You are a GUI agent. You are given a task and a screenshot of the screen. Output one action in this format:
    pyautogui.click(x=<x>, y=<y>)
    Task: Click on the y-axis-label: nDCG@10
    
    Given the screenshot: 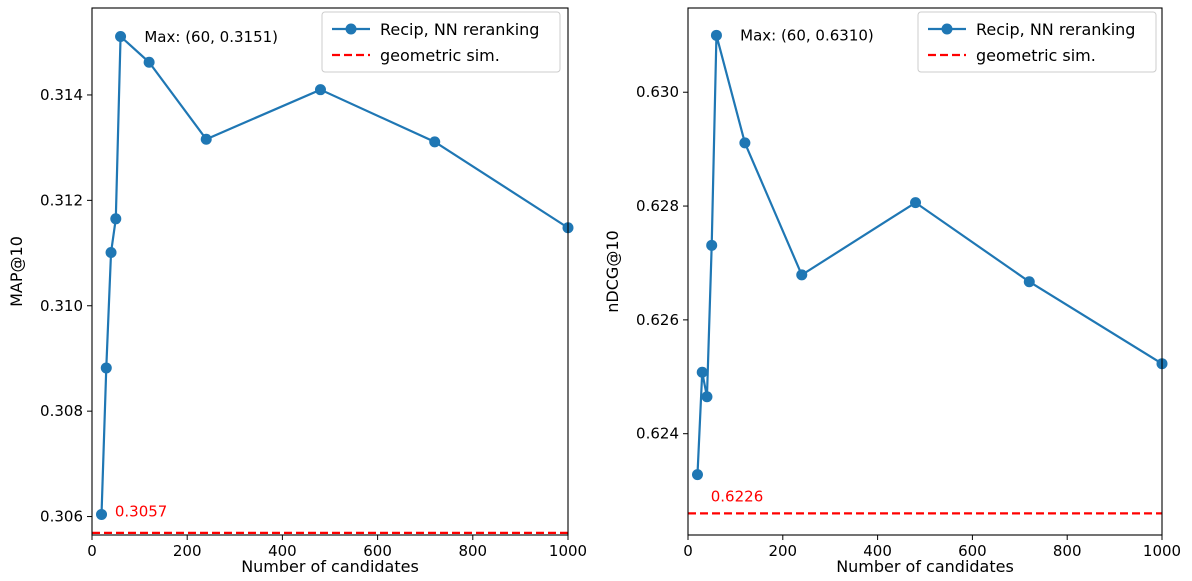 What is the action you would take?
    pyautogui.click(x=612, y=271)
    